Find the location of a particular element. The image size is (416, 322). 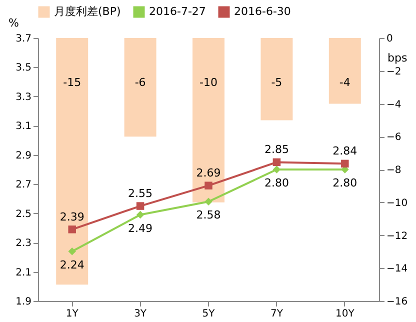

y-tick-label: 2.1 is located at coordinates (24, 272).